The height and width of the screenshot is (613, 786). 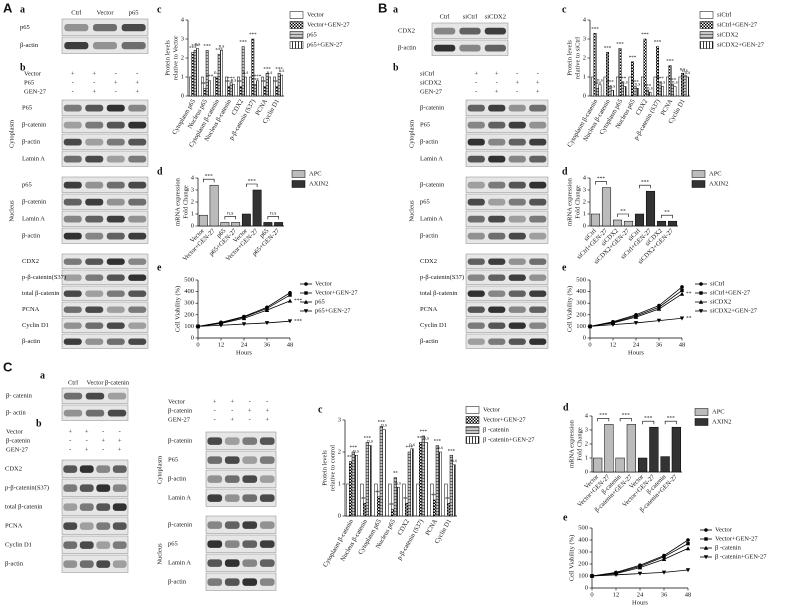 I want to click on panel-letter: e, so click(x=564, y=267).